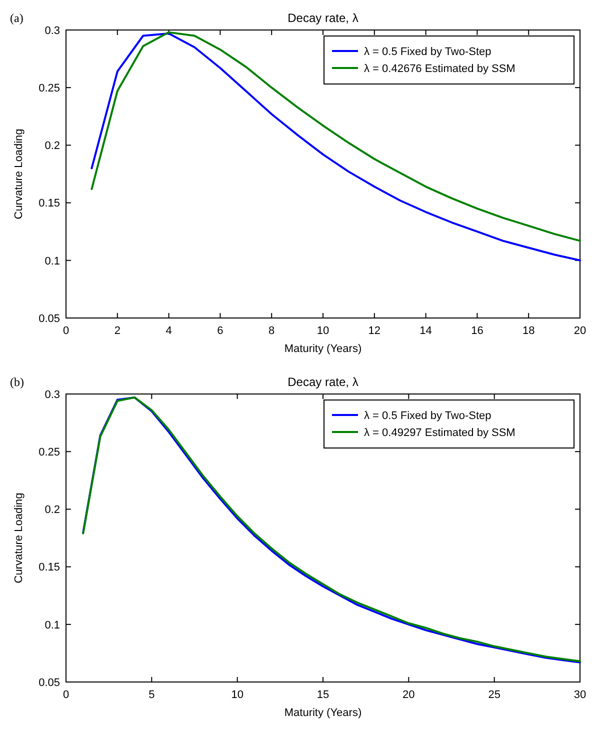 Image resolution: width=600 pixels, height=745 pixels. I want to click on x-tick-label: 15, so click(323, 695).